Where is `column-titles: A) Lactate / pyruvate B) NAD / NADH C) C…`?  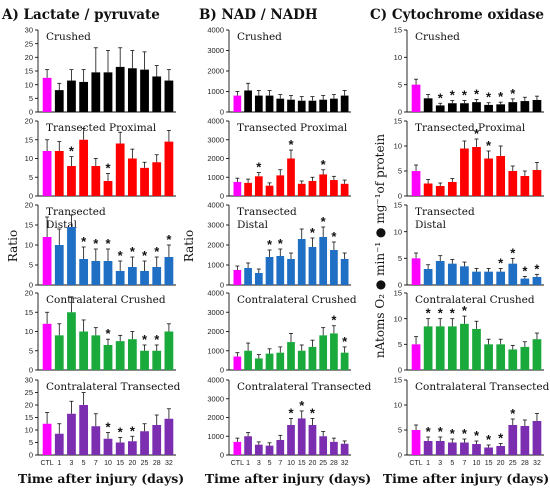
column-titles: A) Lactate / pyruvate B) NAD / NADH C) C… is located at coordinates (272, 15).